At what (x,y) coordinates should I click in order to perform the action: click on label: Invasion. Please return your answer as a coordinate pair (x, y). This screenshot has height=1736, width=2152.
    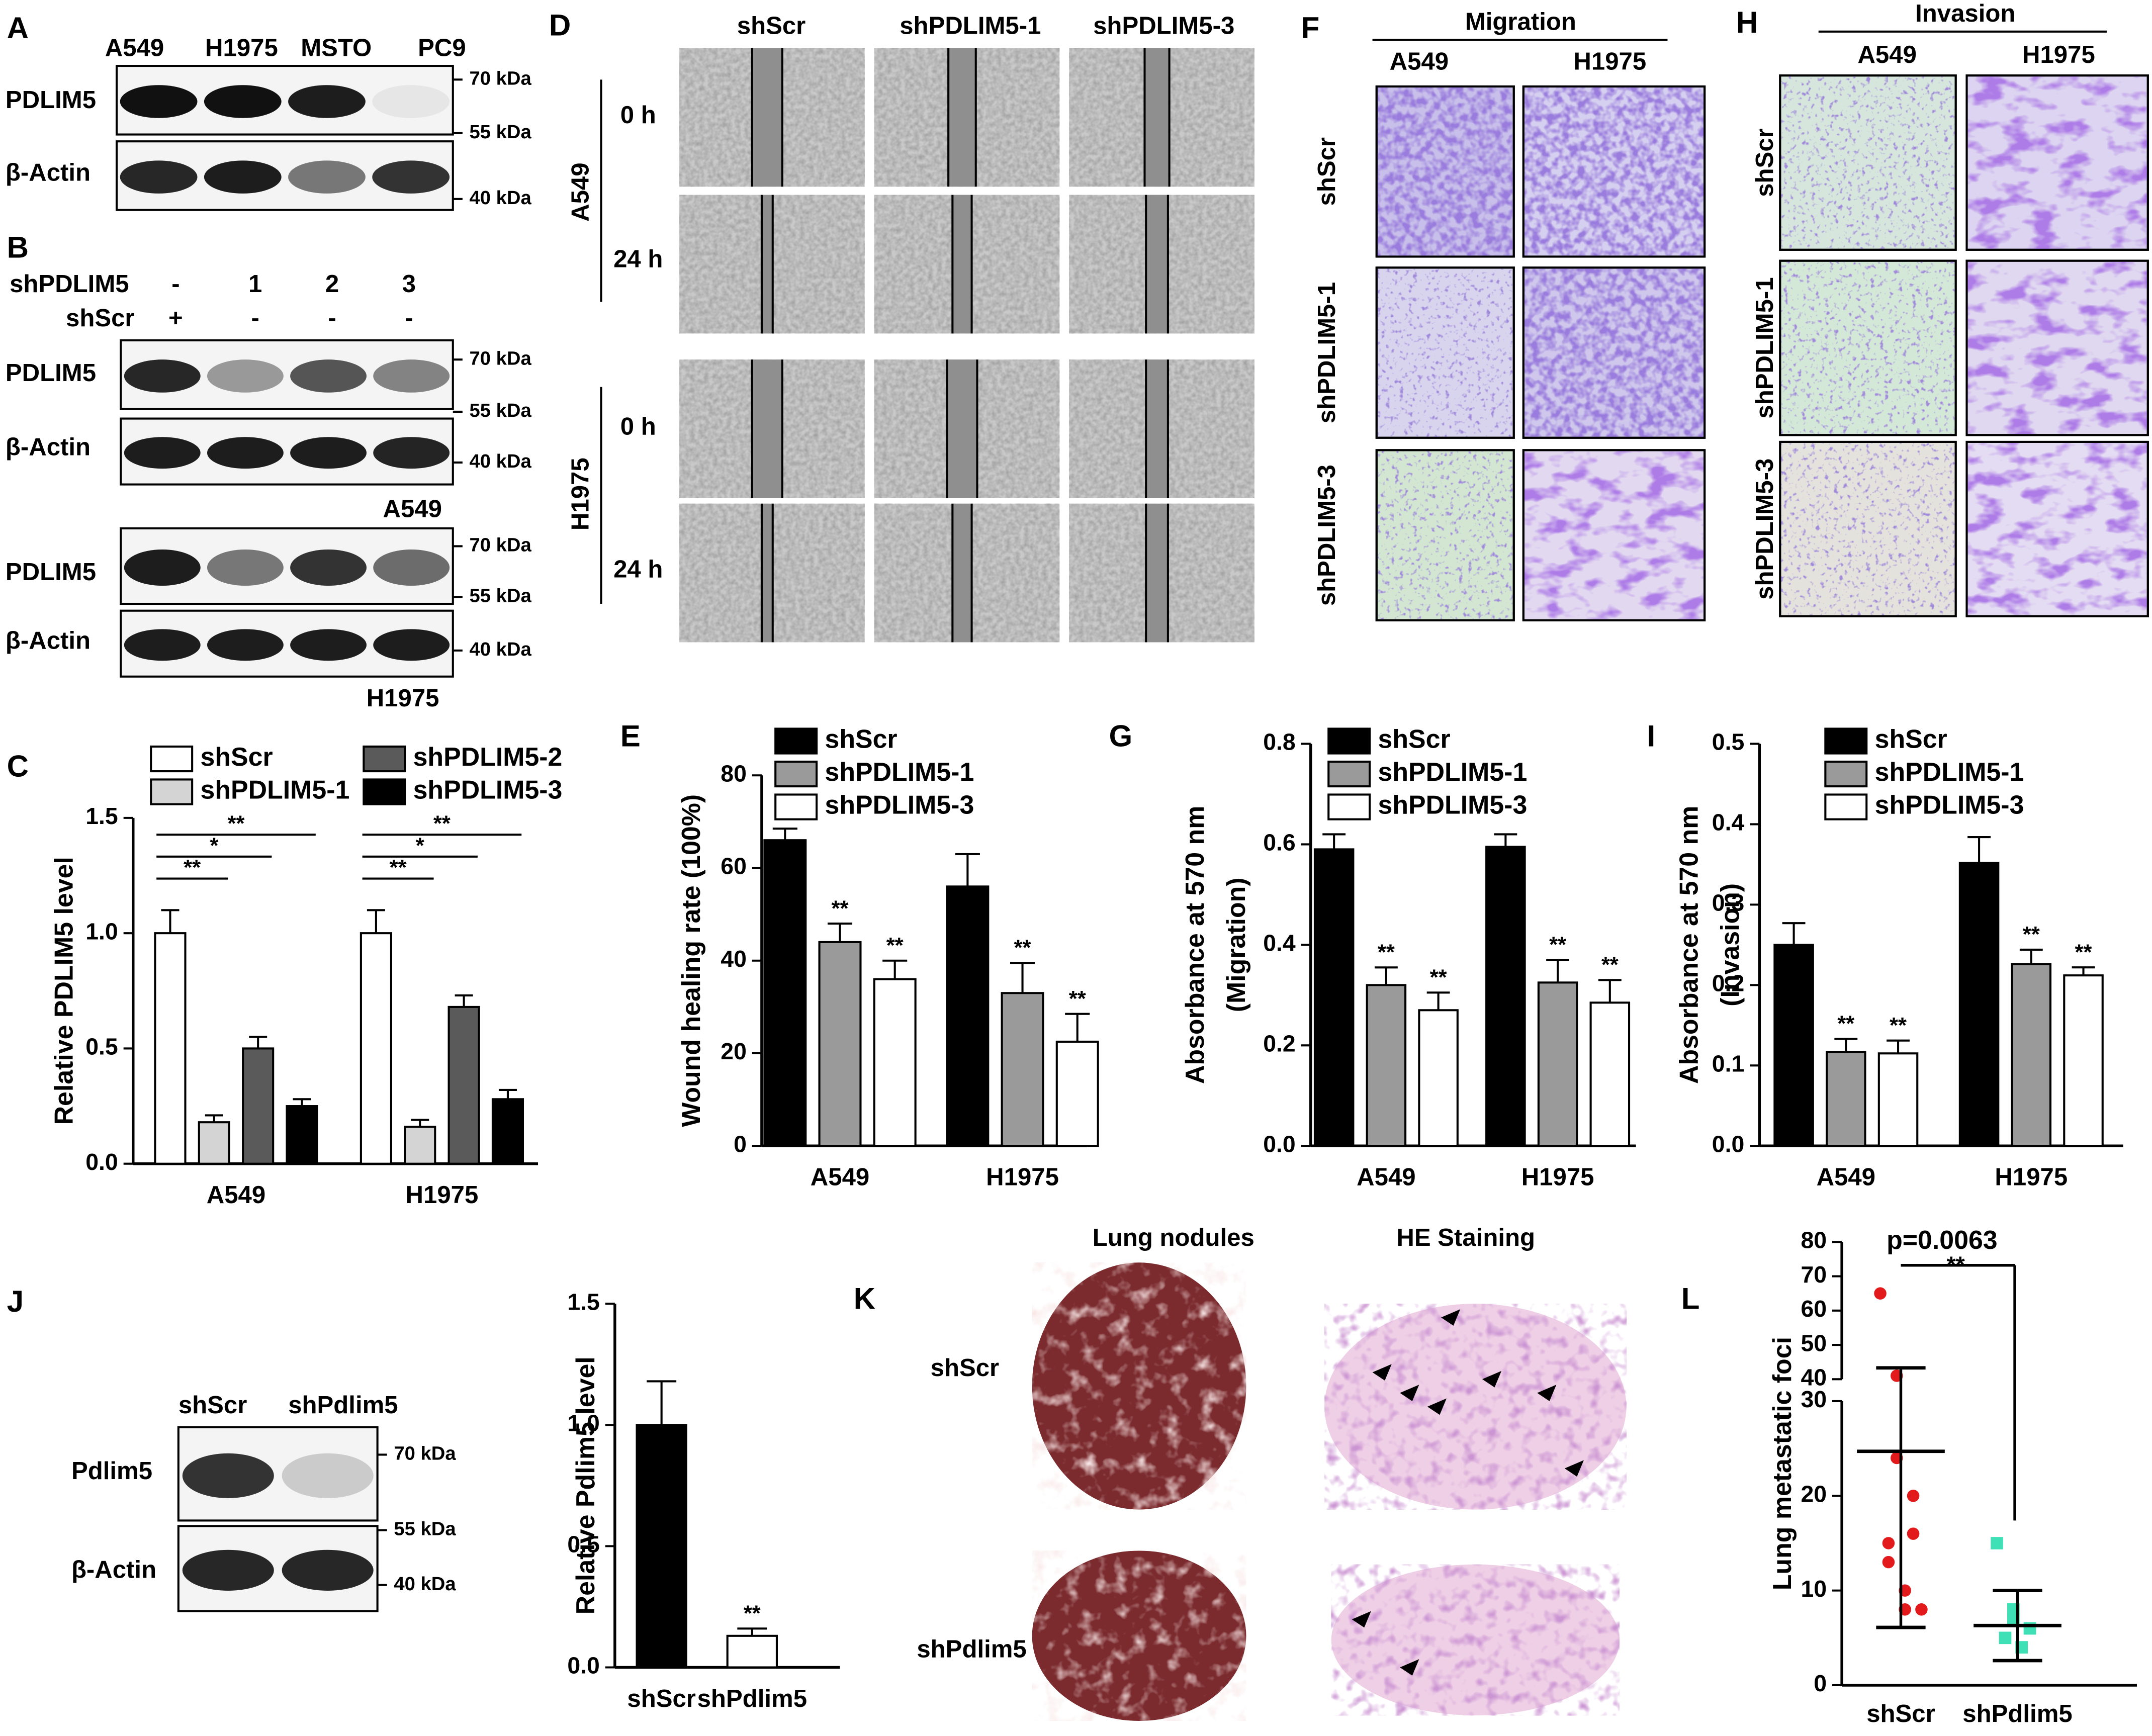
    Looking at the image, I should click on (1965, 14).